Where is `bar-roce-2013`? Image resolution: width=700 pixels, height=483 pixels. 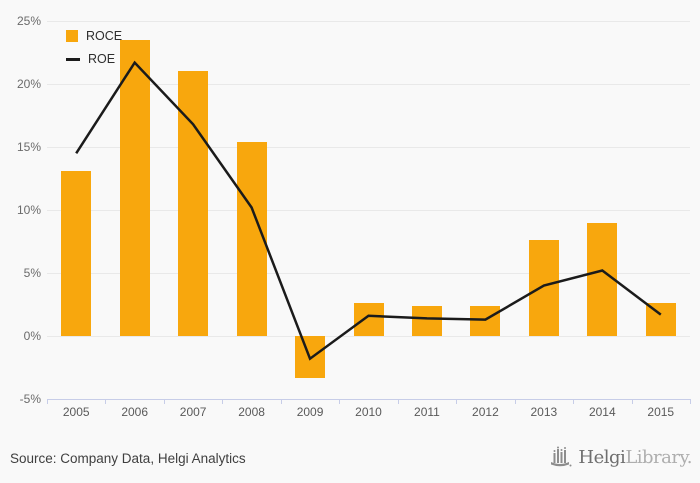
bar-roce-2013 is located at coordinates (543, 288).